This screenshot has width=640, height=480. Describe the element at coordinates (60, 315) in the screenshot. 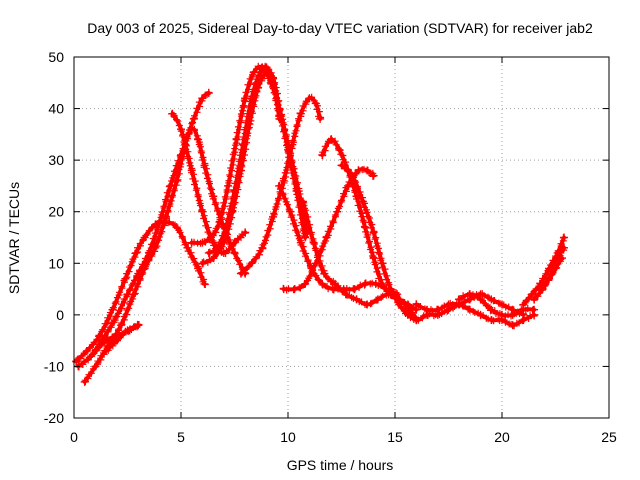

I see `y-tick-label: 0` at that location.